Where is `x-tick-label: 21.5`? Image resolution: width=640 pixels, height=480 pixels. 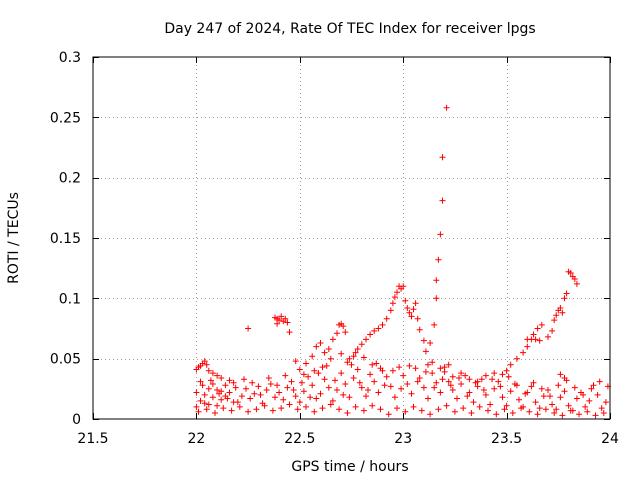 x-tick-label: 21.5 is located at coordinates (92, 439).